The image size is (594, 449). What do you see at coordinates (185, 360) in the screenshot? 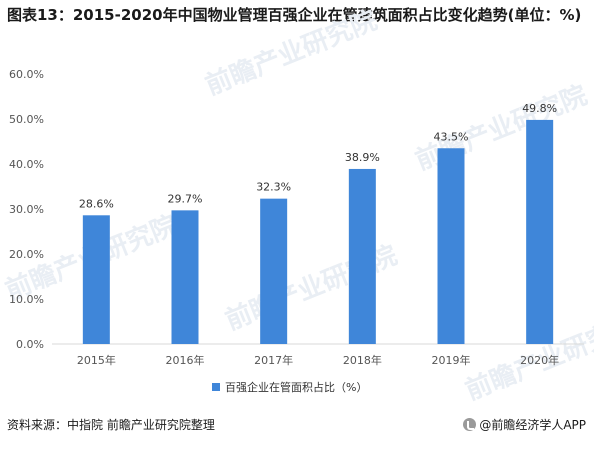
I see `x-tick-label: 2016年` at bounding box center [185, 360].